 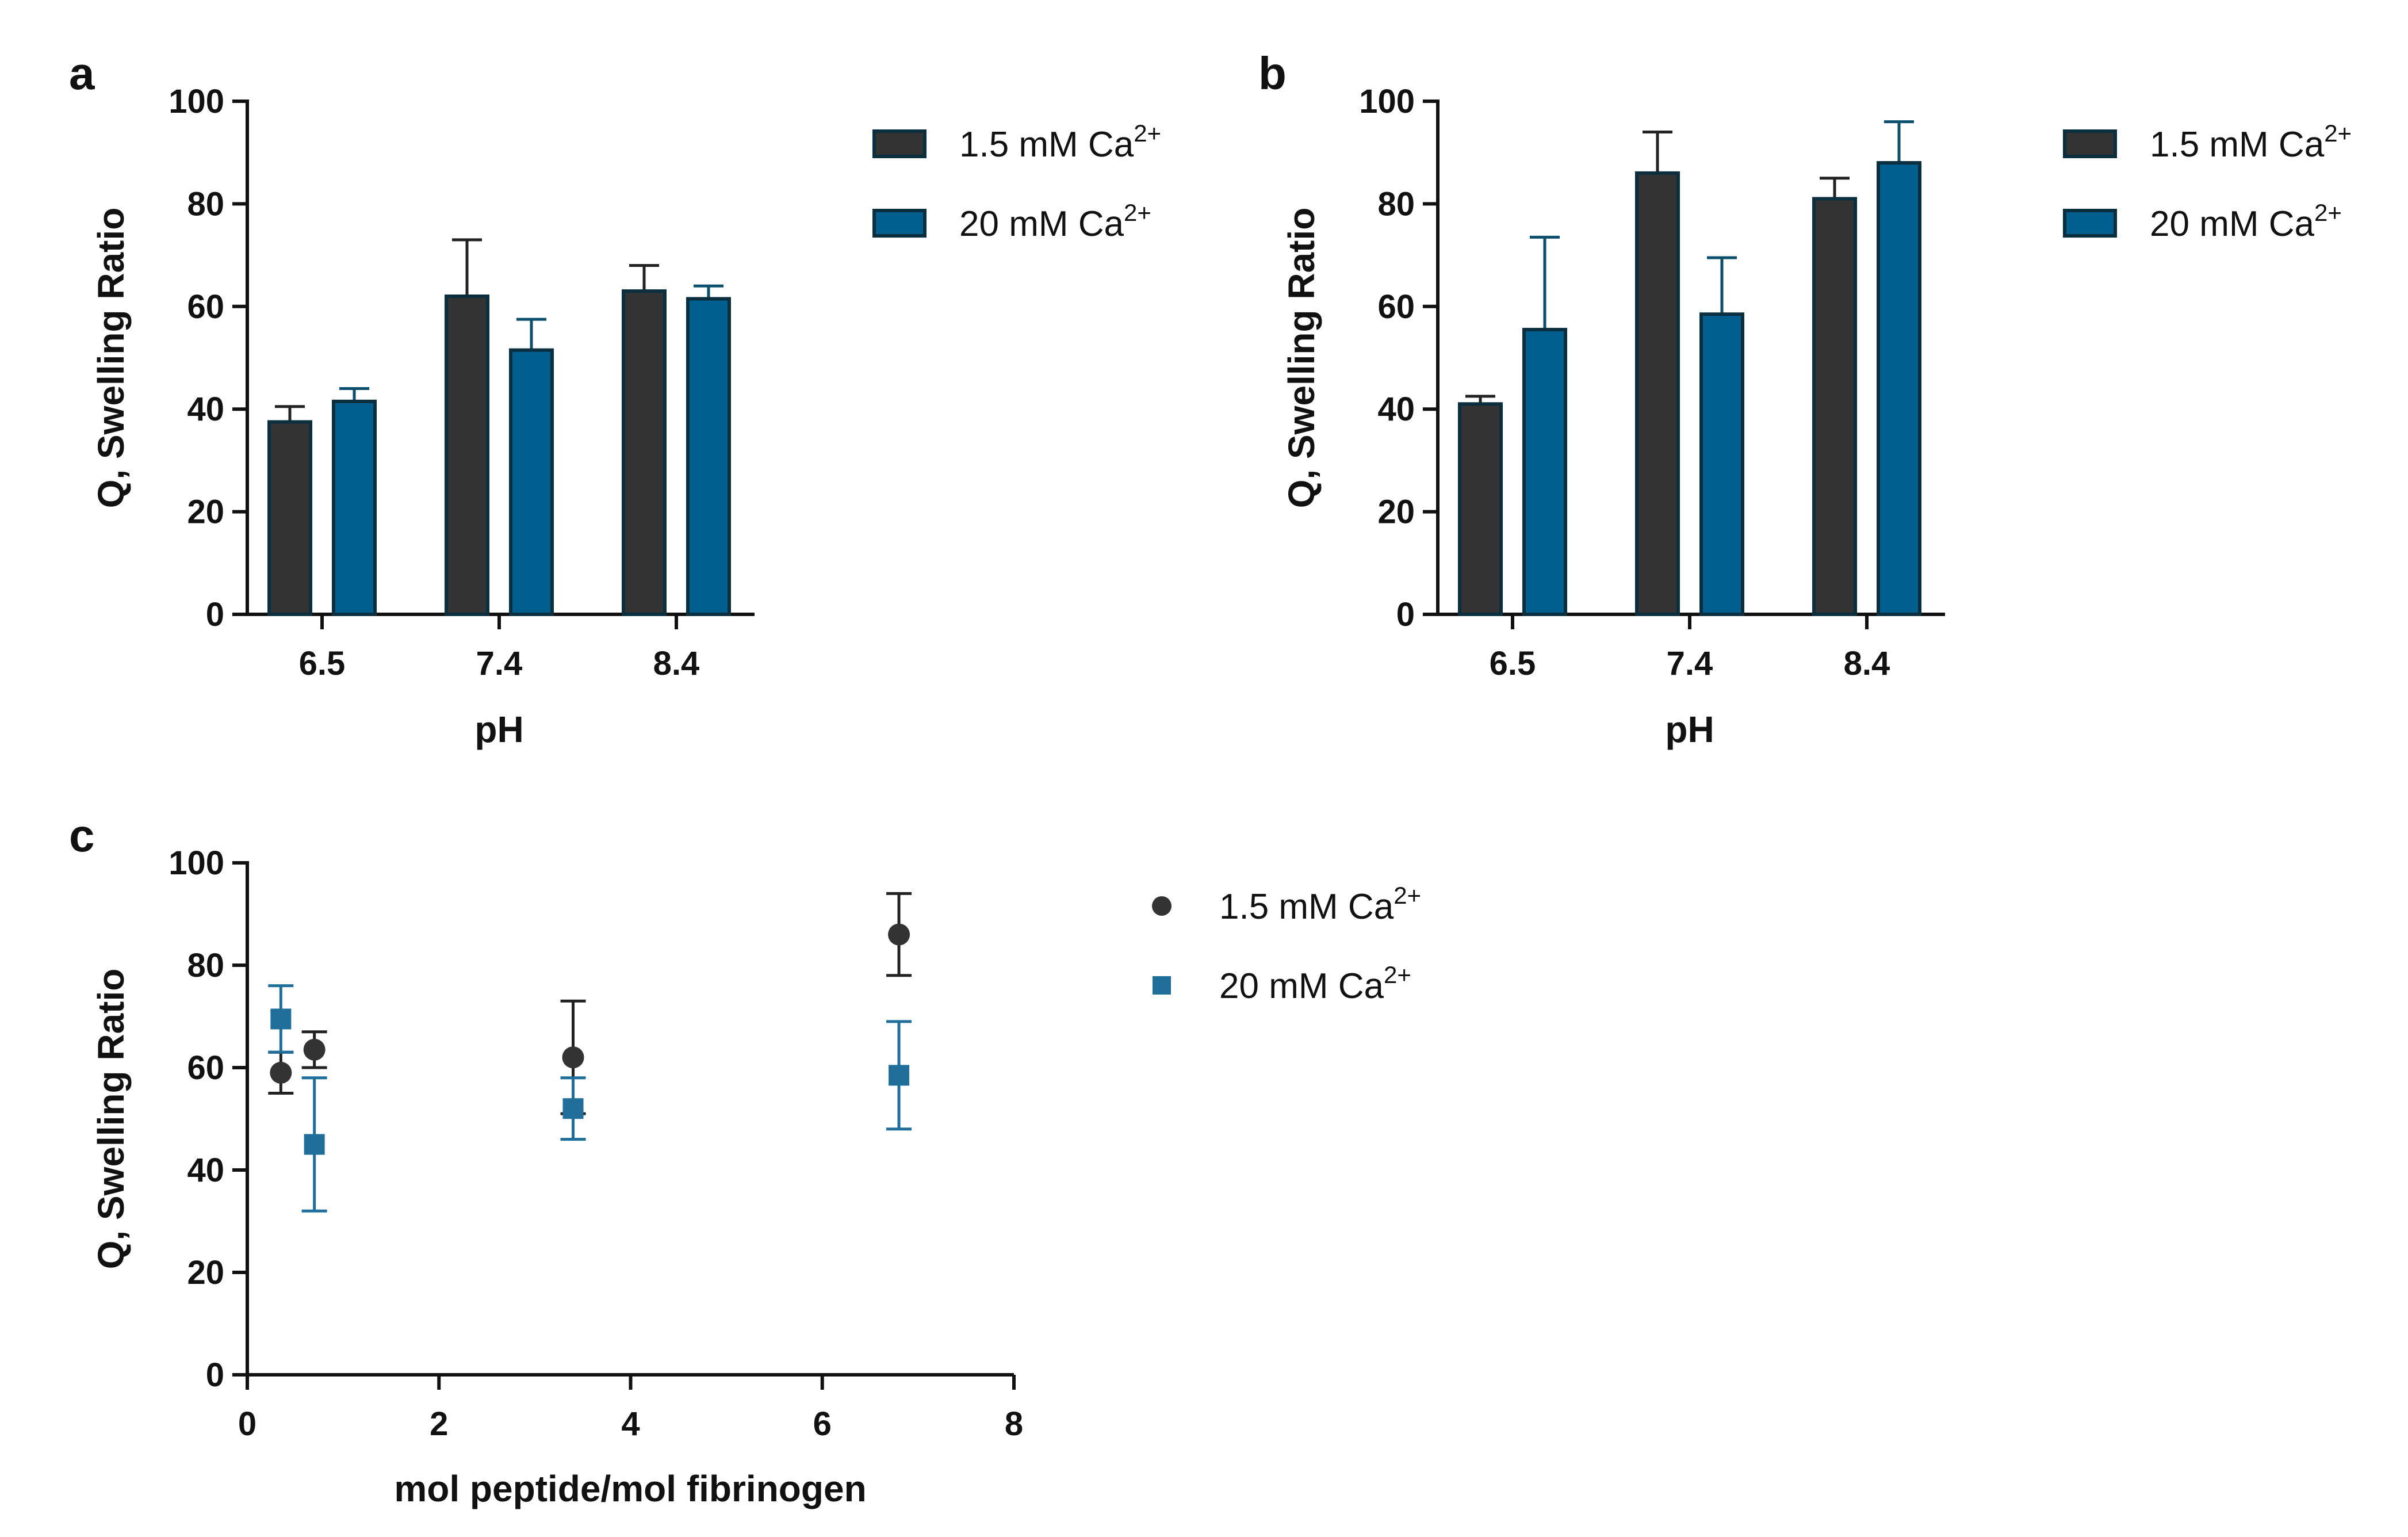 What do you see at coordinates (248, 1424) in the screenshot?
I see `x-tick-label: 0` at bounding box center [248, 1424].